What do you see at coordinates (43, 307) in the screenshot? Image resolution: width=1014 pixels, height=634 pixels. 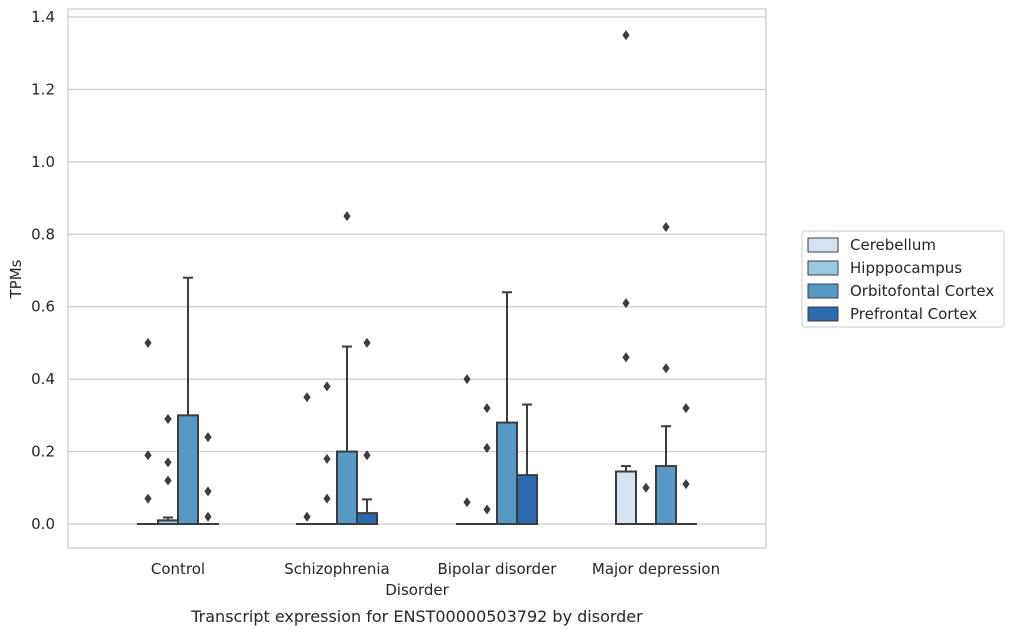 I see `y-tick-label: 0.6` at bounding box center [43, 307].